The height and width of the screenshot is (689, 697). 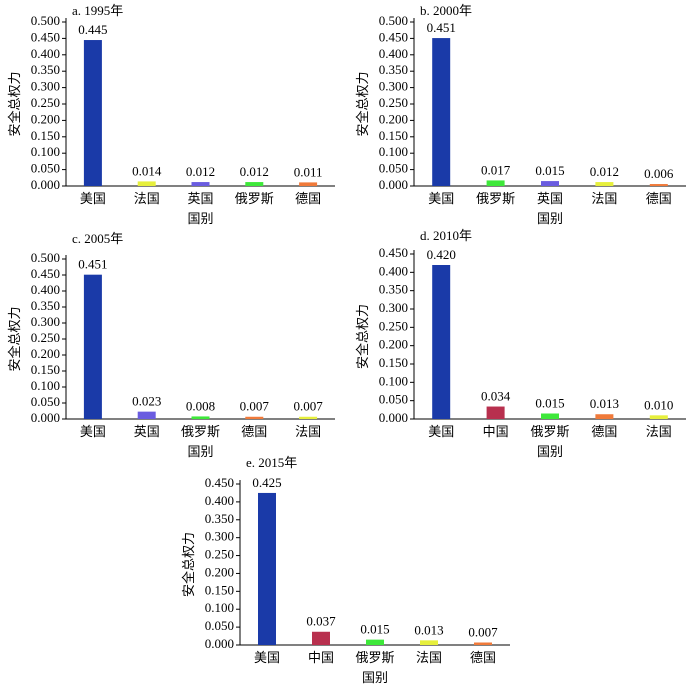 I want to click on panel-title: e. 2015年, so click(x=271, y=462).